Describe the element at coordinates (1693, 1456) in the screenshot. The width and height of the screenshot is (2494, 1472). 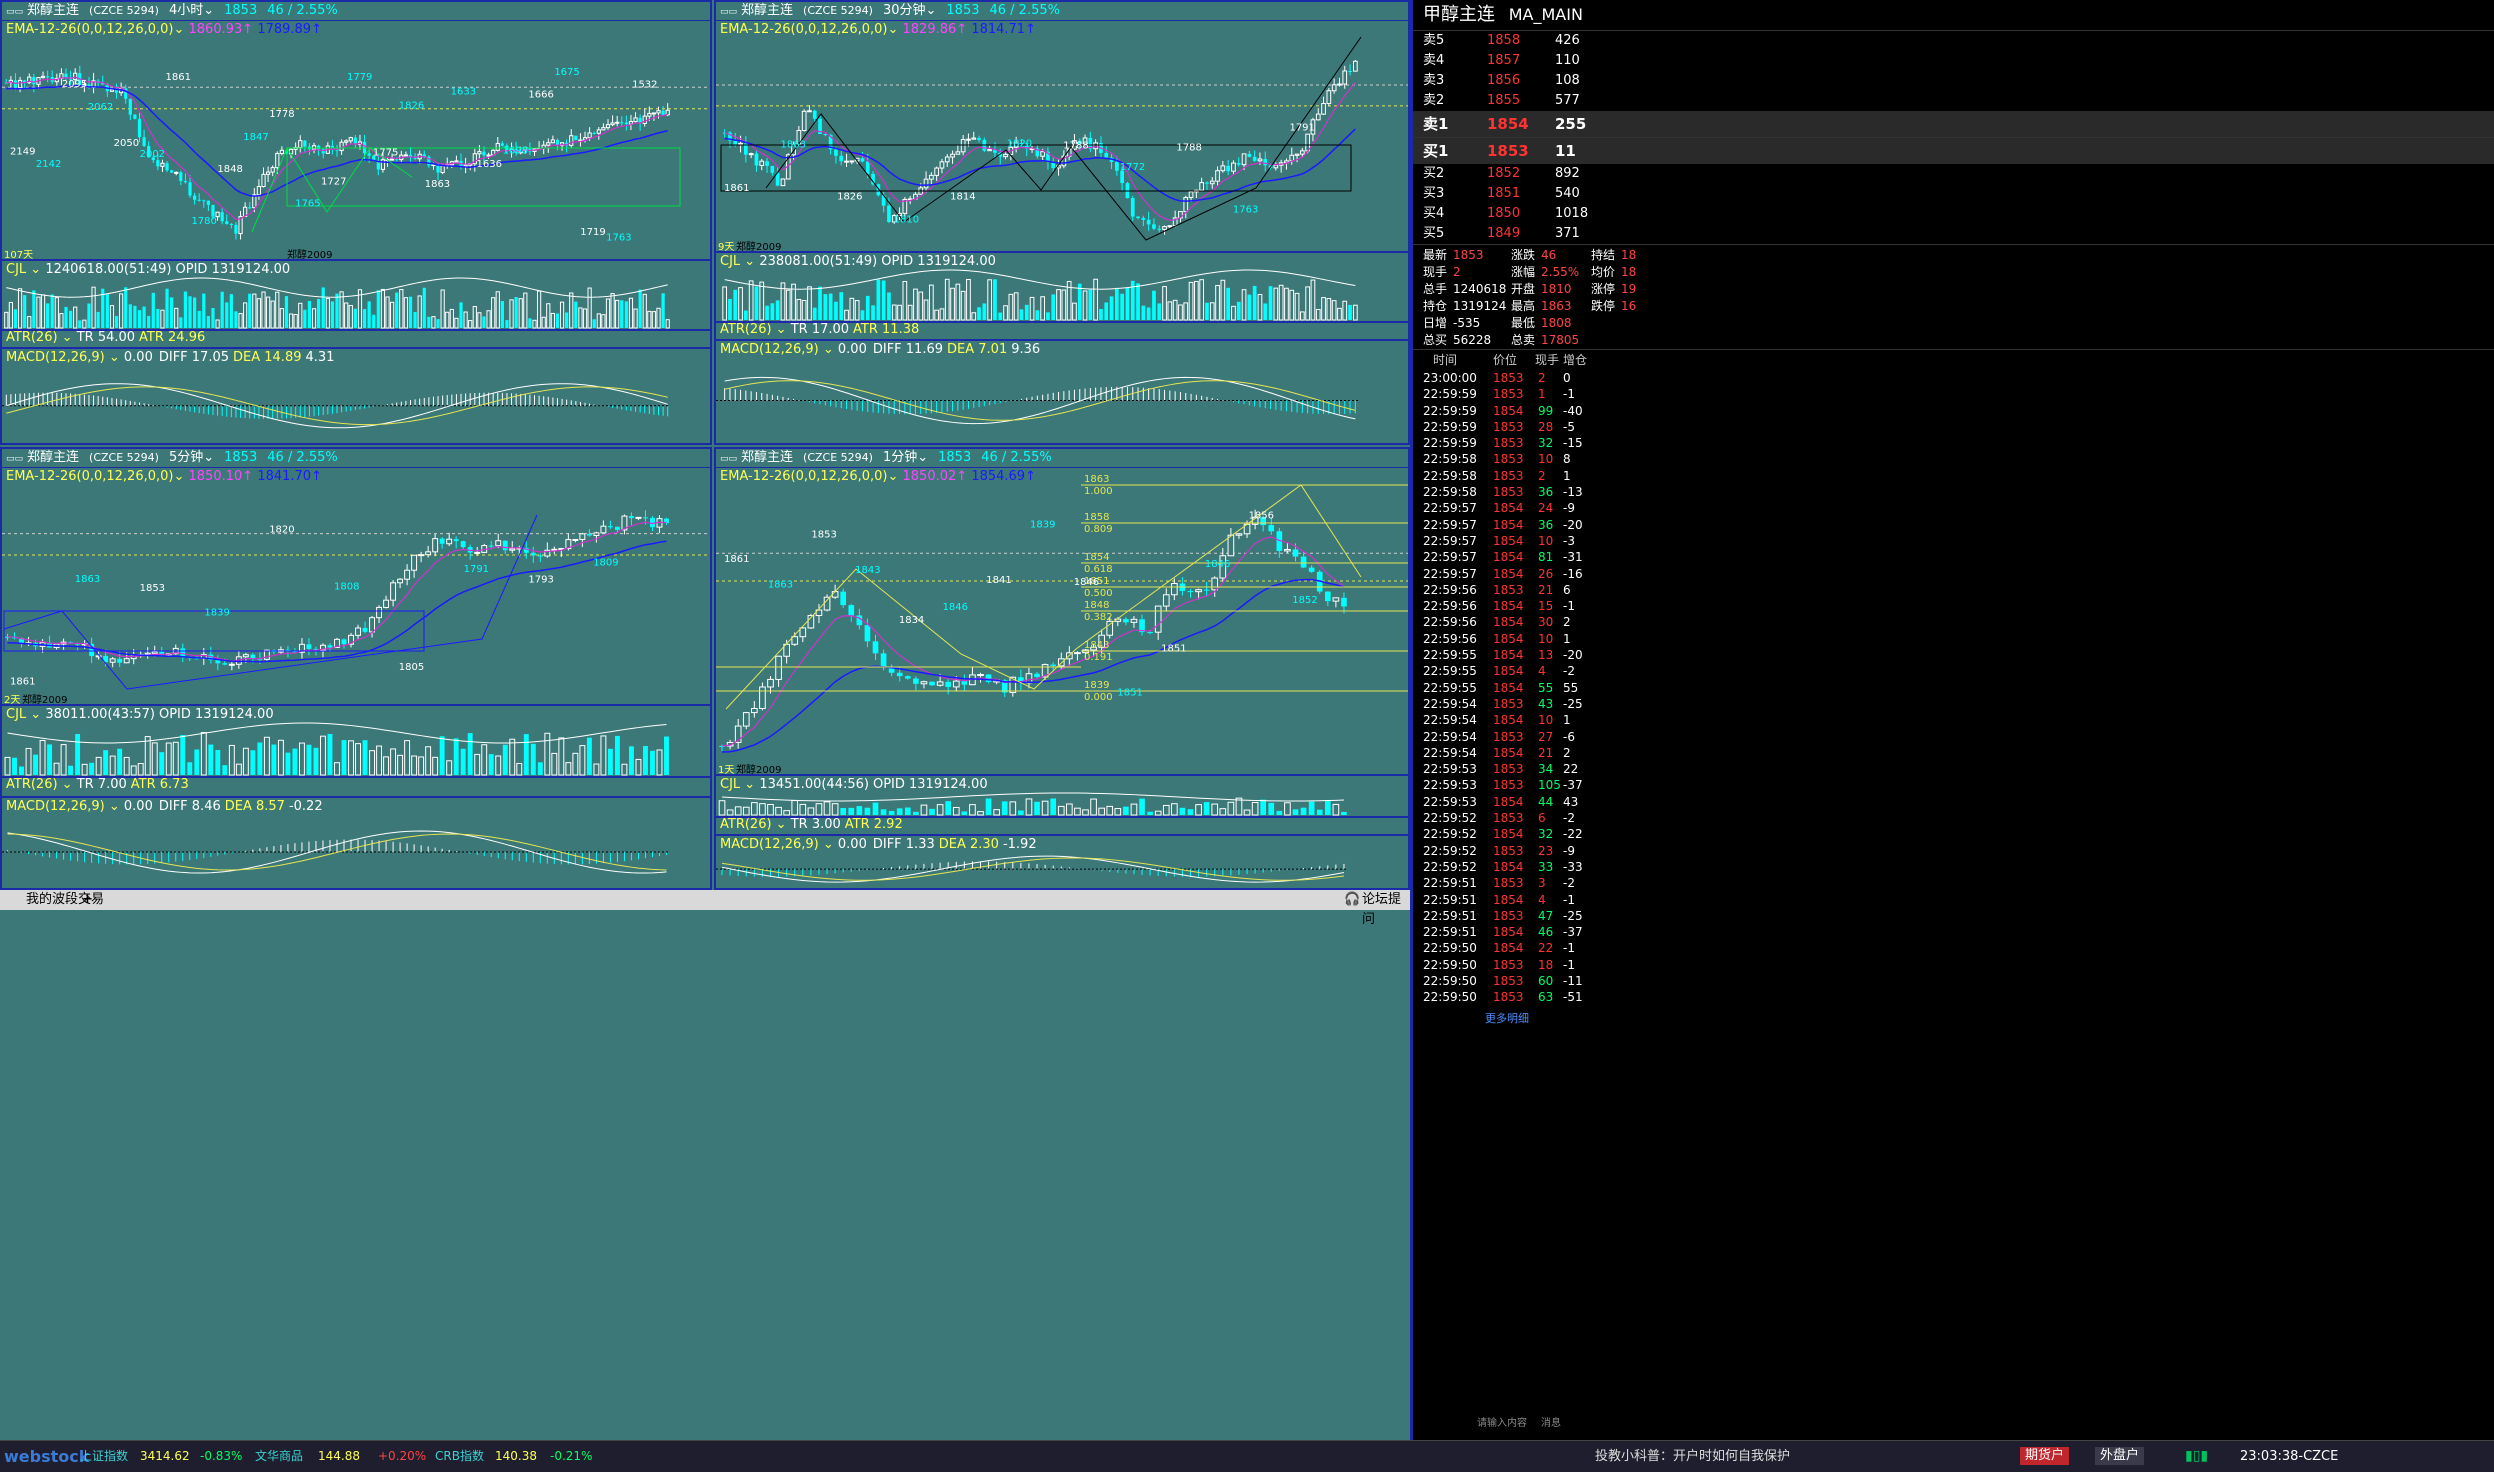
I see `education-tip: 投教小科普：开户时如何自我保护` at that location.